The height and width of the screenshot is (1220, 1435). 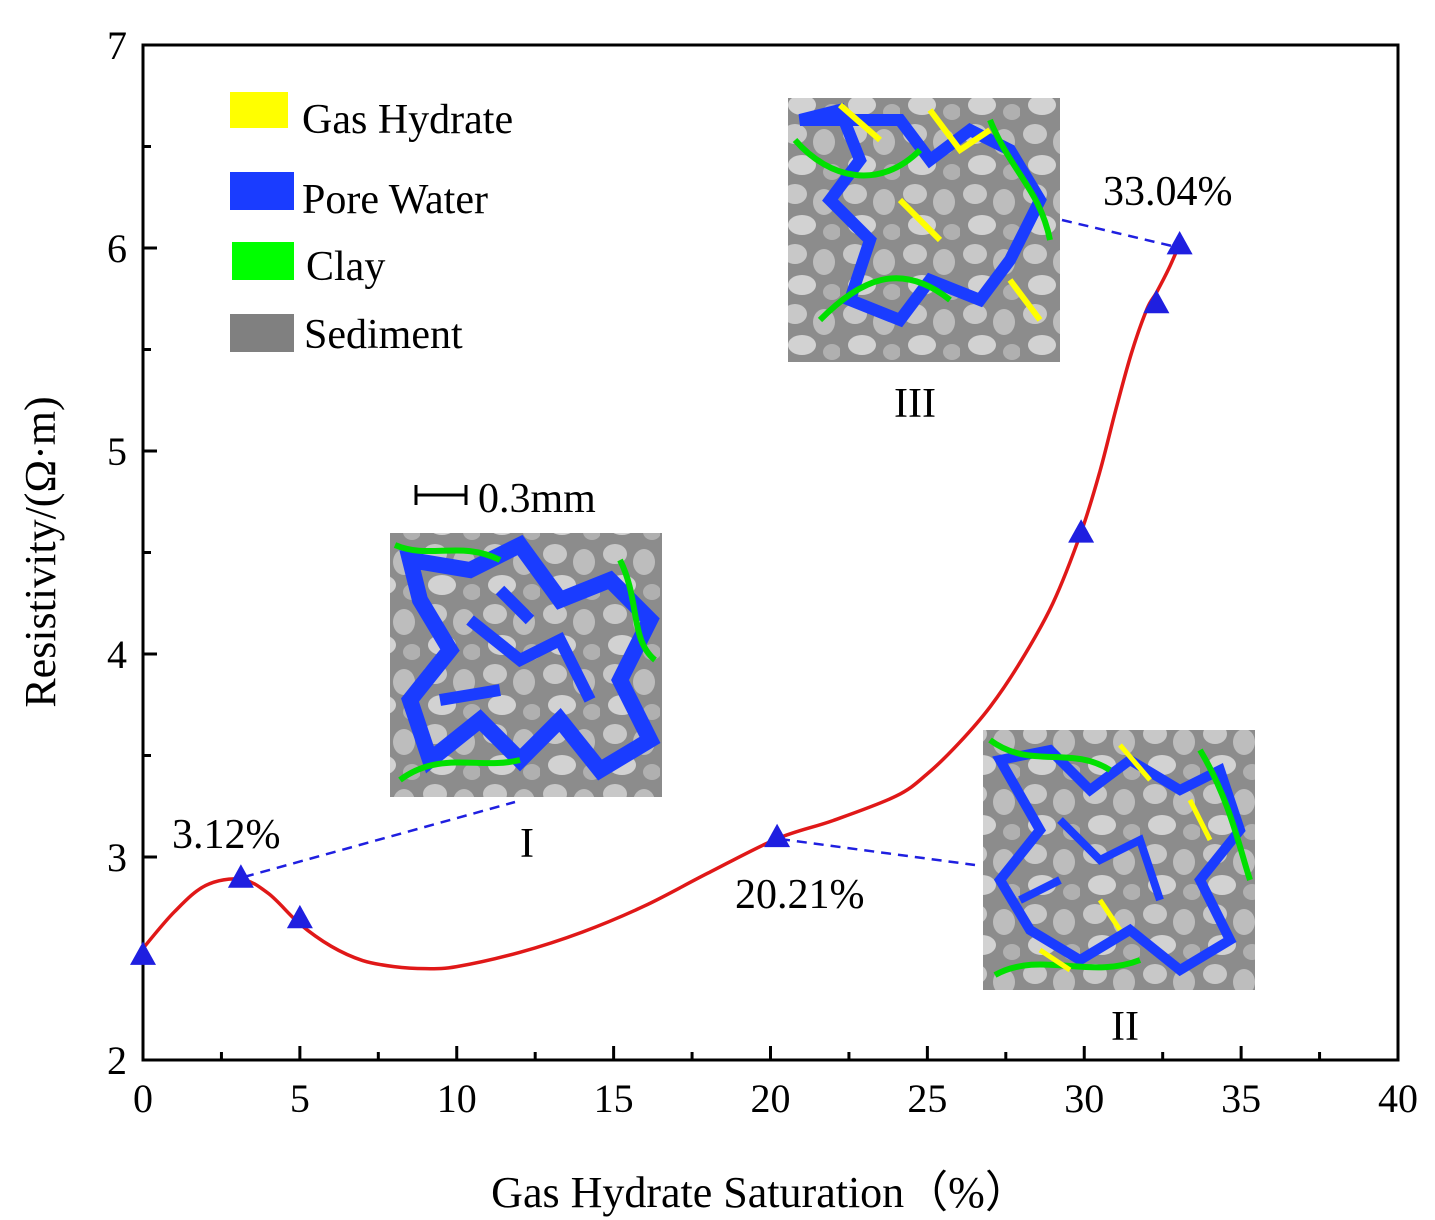 What do you see at coordinates (117, 857) in the screenshot?
I see `y-tick-label-3: 3` at bounding box center [117, 857].